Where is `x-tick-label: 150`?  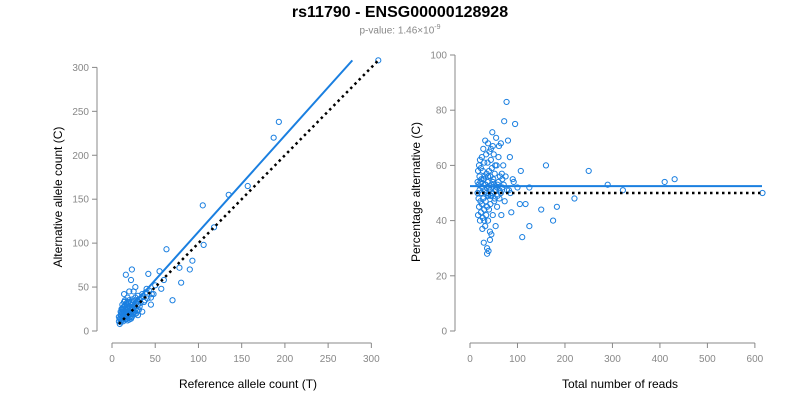 x-tick-label: 150 is located at coordinates (241, 359).